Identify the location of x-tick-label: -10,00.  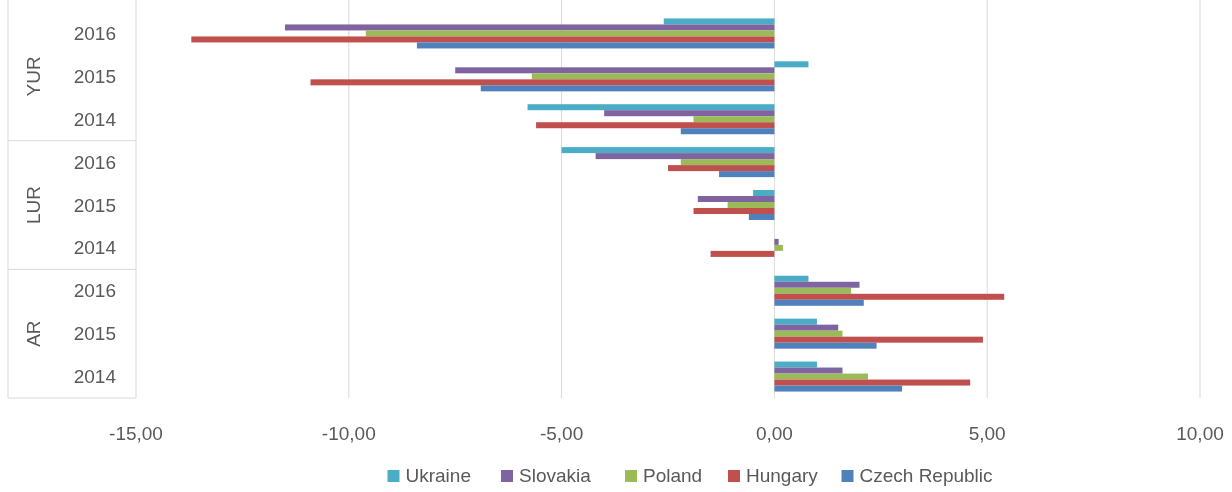
(348, 433).